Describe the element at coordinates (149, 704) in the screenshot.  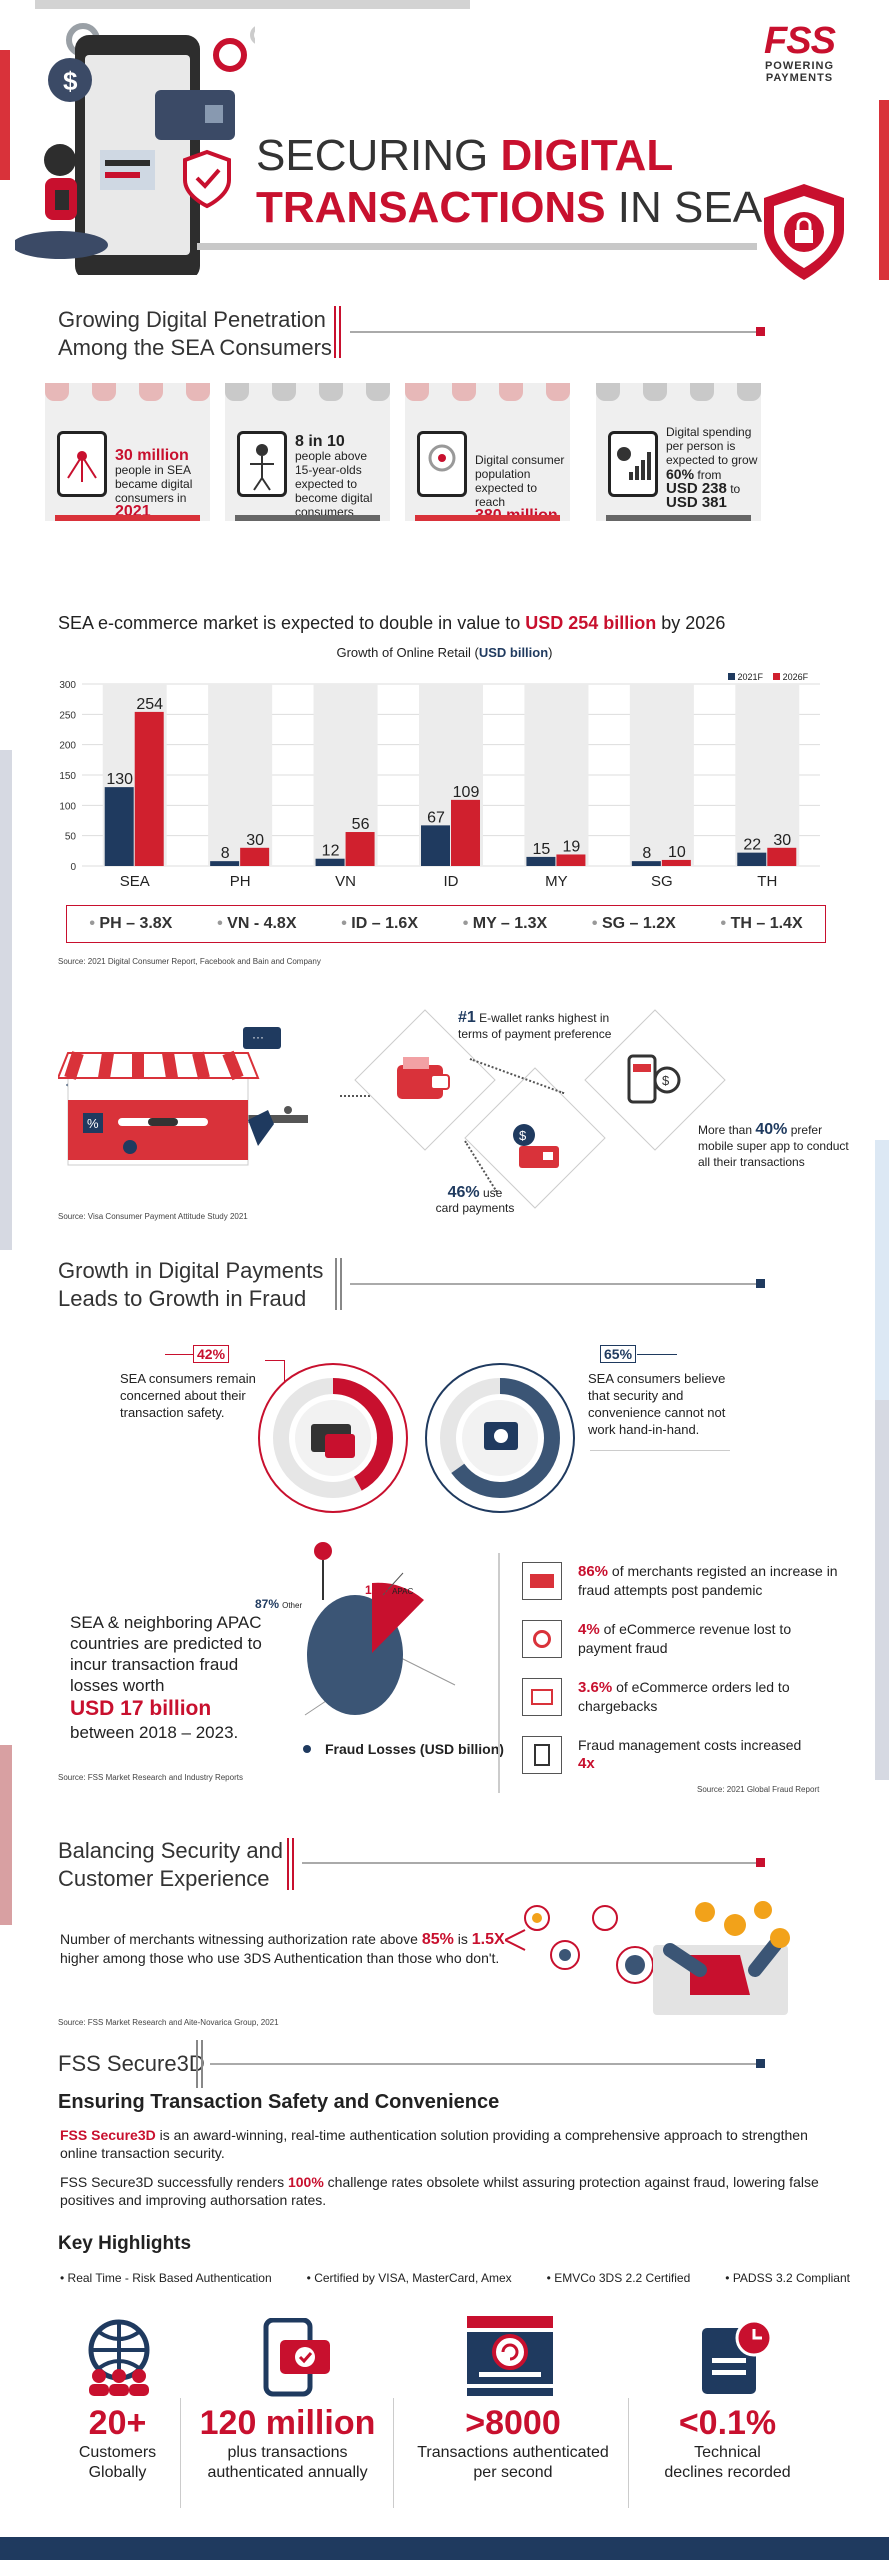
I see `bar-value-label: 254` at that location.